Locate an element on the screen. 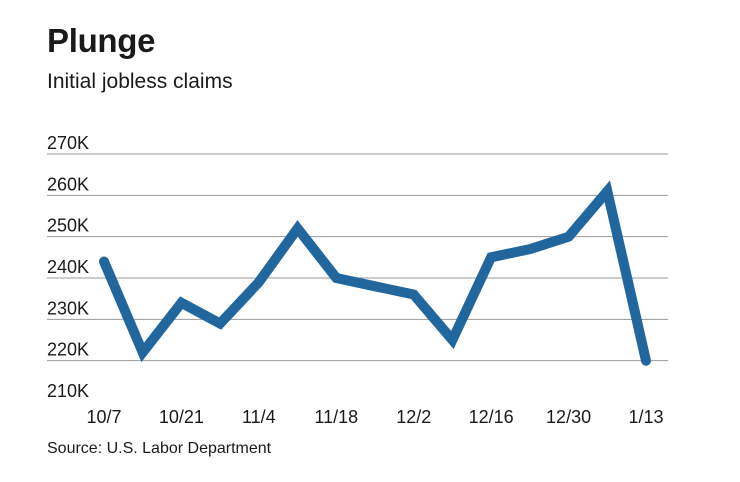 The width and height of the screenshot is (740, 482). y-tick-label: 210K is located at coordinates (68, 391).